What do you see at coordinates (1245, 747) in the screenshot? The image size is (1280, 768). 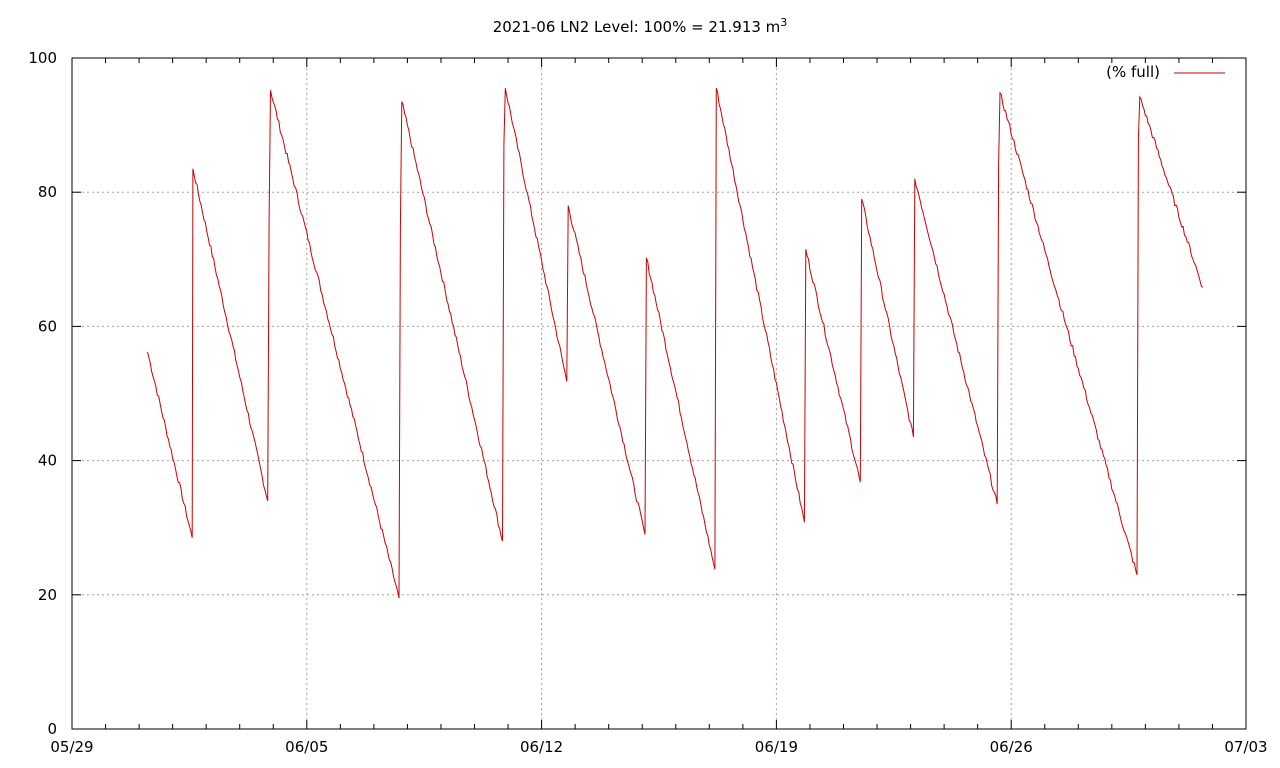 I see `x-tick-label: 07/03` at bounding box center [1245, 747].